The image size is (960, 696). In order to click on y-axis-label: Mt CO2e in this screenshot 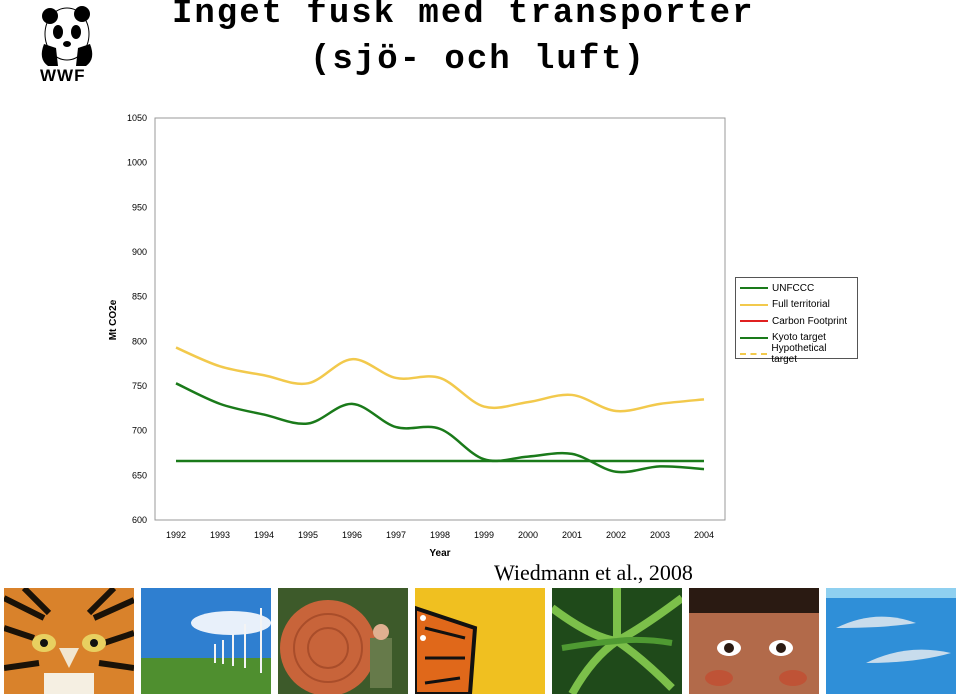, I will do `click(113, 319)`.